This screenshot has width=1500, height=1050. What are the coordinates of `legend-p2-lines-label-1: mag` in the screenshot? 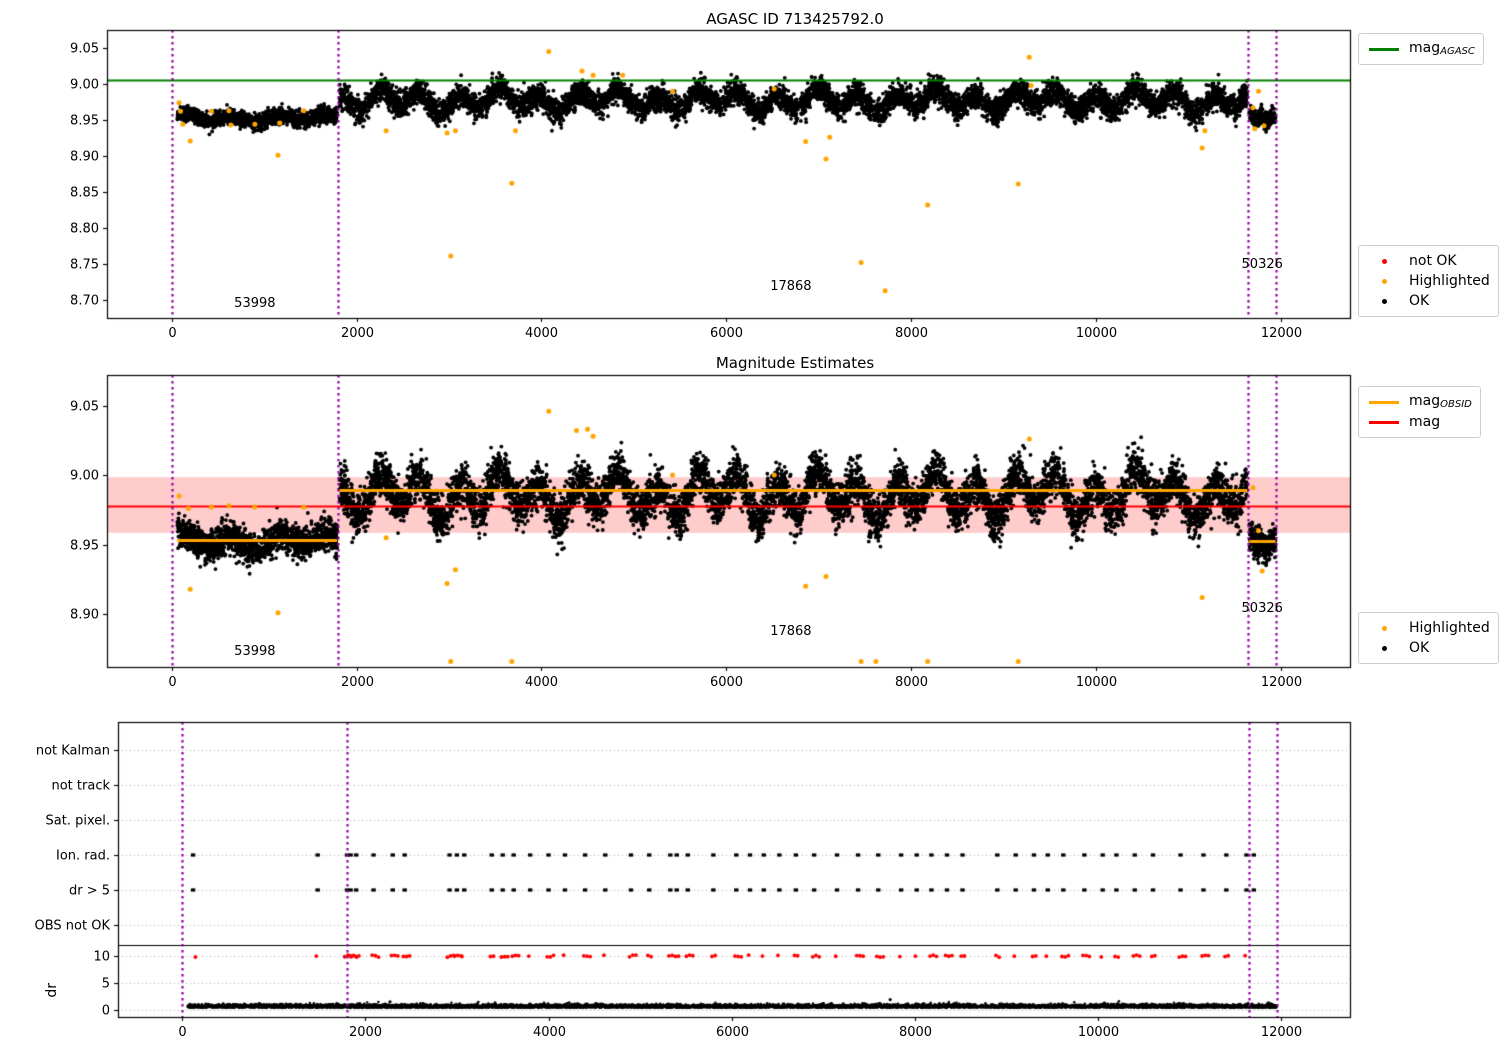 It's located at (1425, 422).